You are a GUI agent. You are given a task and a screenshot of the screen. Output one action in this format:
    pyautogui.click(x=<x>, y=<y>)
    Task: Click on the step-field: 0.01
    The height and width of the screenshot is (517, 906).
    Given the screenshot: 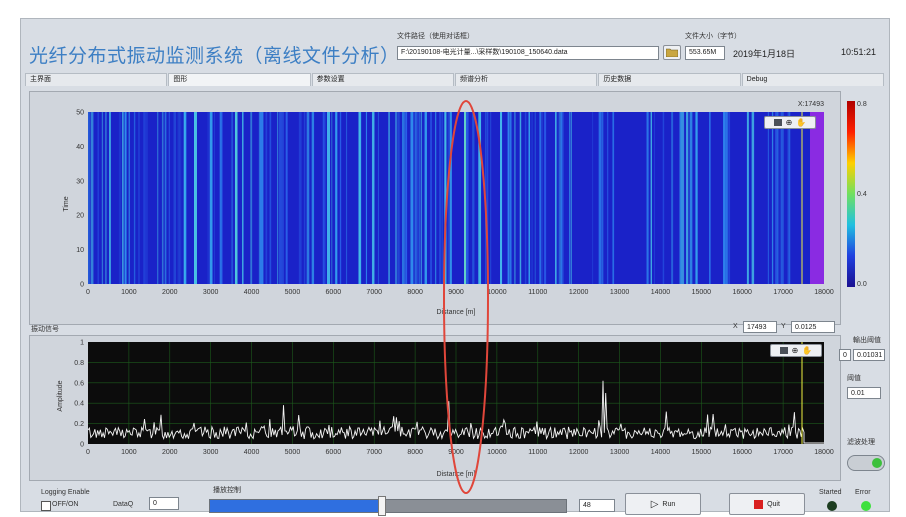 What is the action you would take?
    pyautogui.click(x=864, y=393)
    